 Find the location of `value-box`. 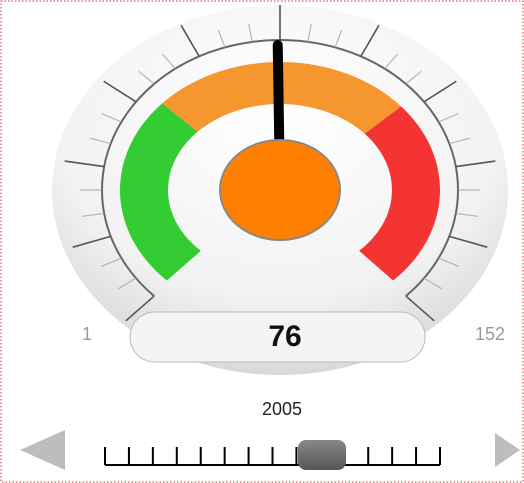

value-box is located at coordinates (277, 337).